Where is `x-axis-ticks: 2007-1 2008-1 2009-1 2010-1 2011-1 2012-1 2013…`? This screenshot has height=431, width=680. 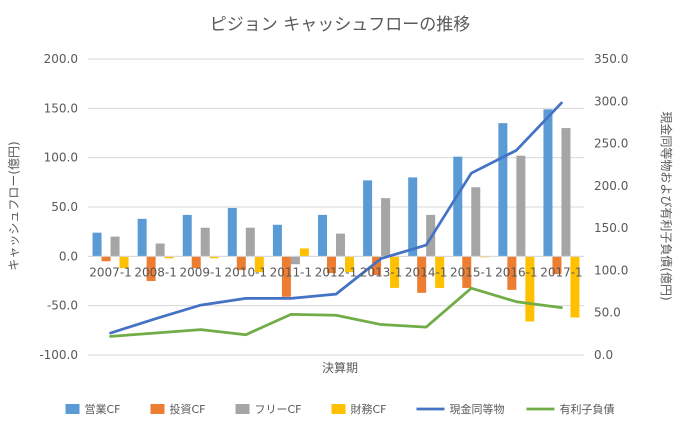 x-axis-ticks: 2007-1 2008-1 2009-1 2010-1 2011-1 2012-1 2013… is located at coordinates (335, 272).